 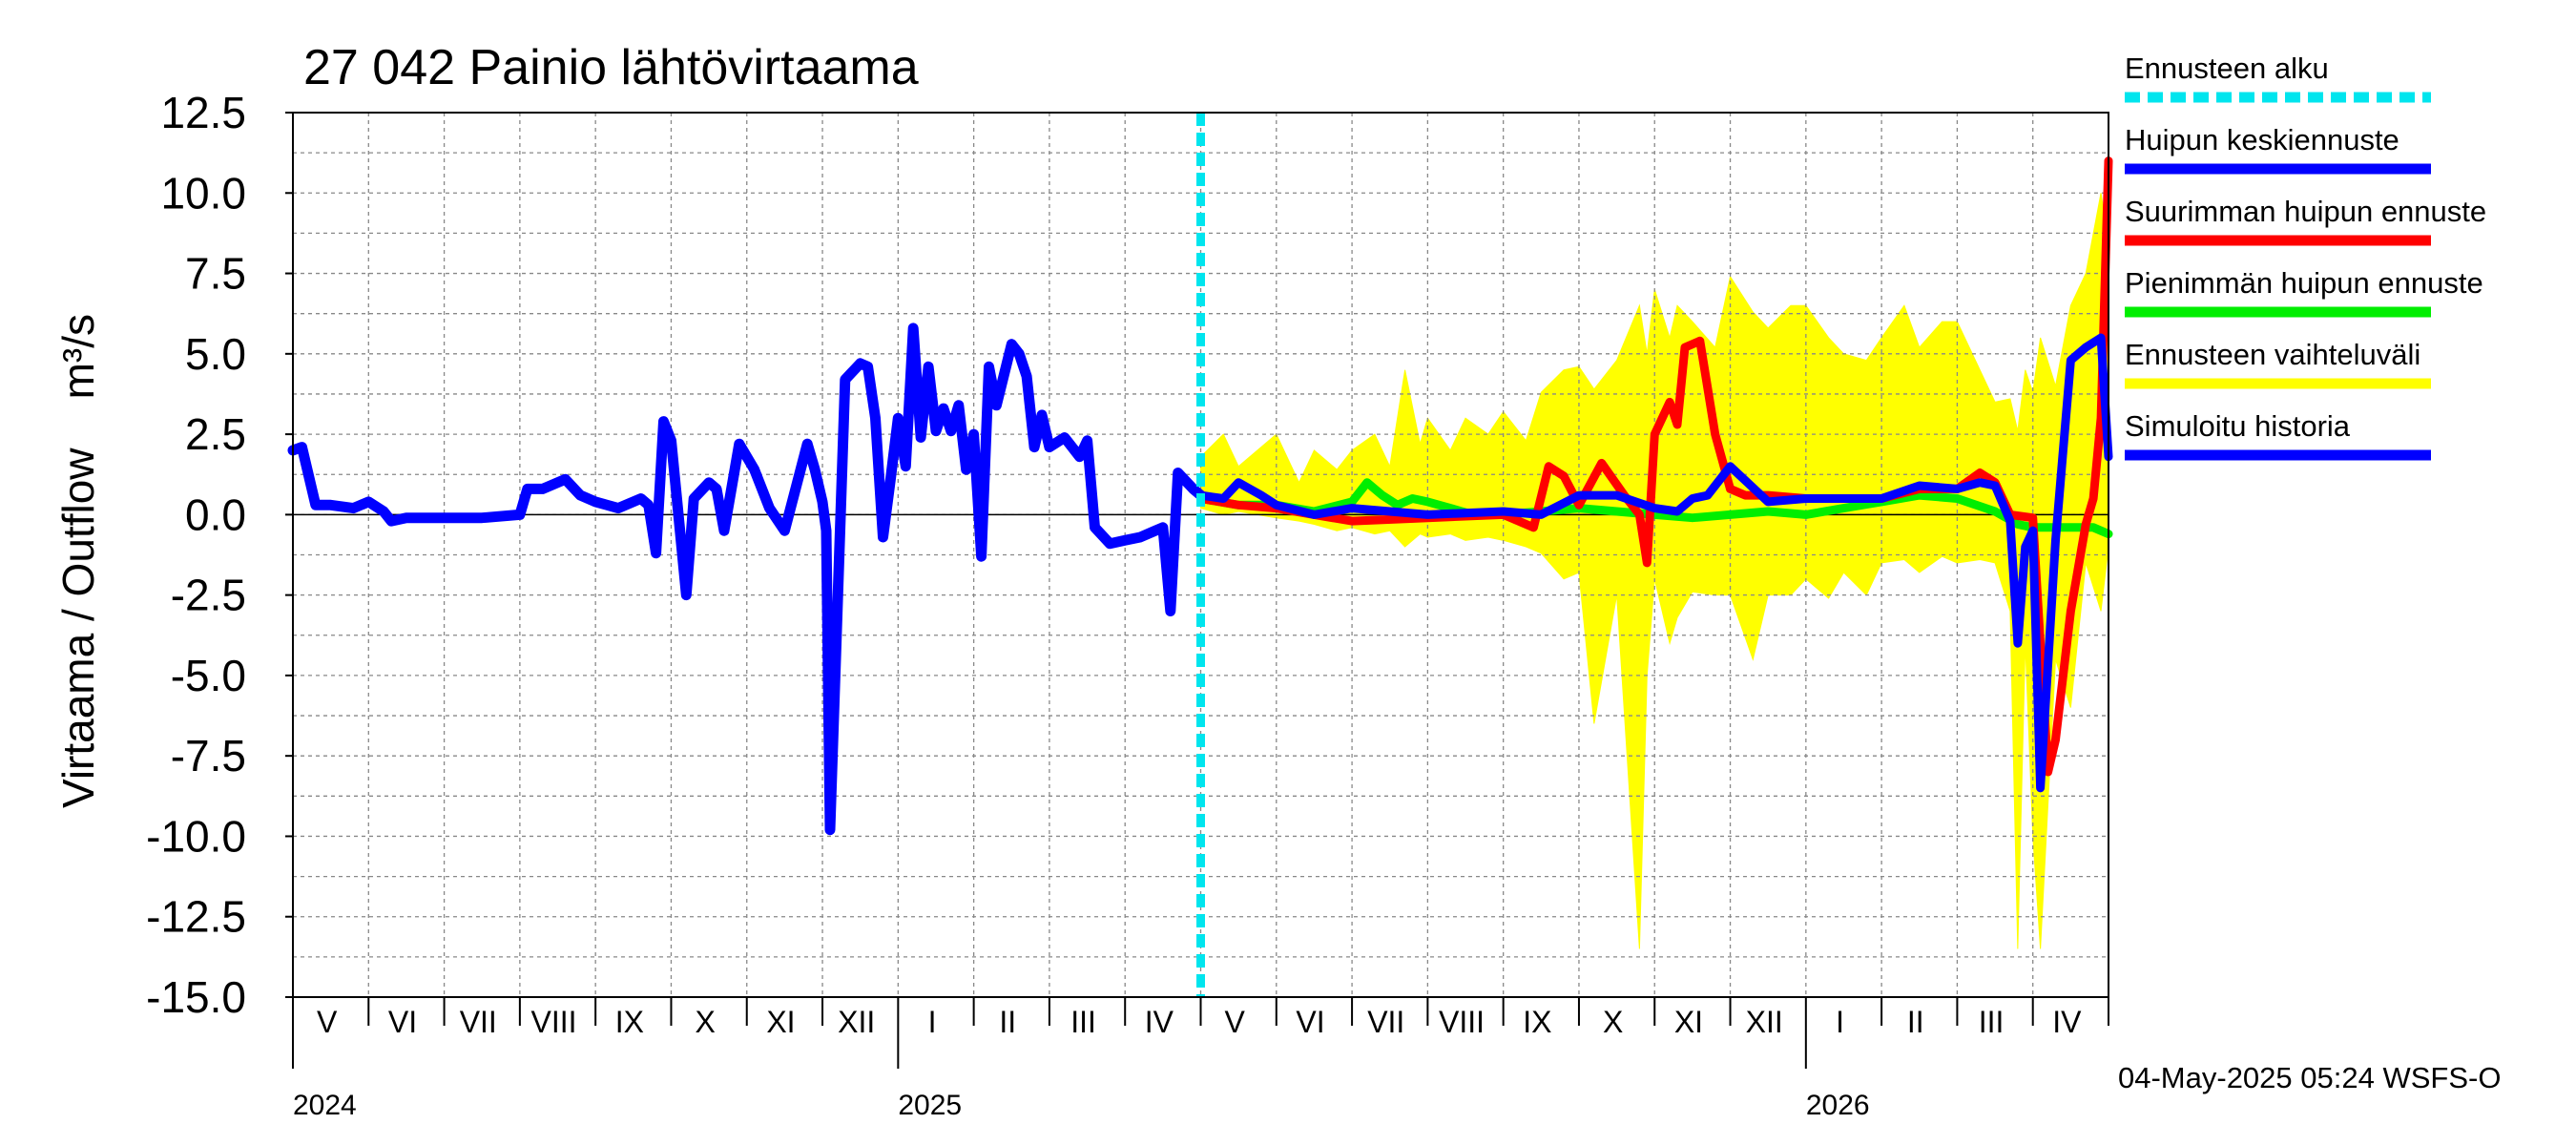 What do you see at coordinates (611, 67) in the screenshot?
I see `chart-title: 27 042 Painio lähtövirtaama` at bounding box center [611, 67].